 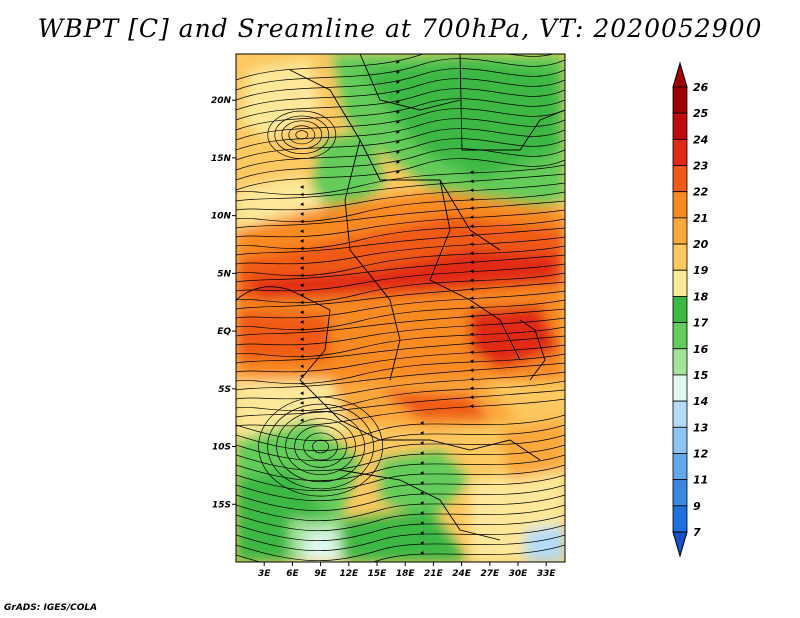 What do you see at coordinates (434, 574) in the screenshot?
I see `lon-tick-label: 21E` at bounding box center [434, 574].